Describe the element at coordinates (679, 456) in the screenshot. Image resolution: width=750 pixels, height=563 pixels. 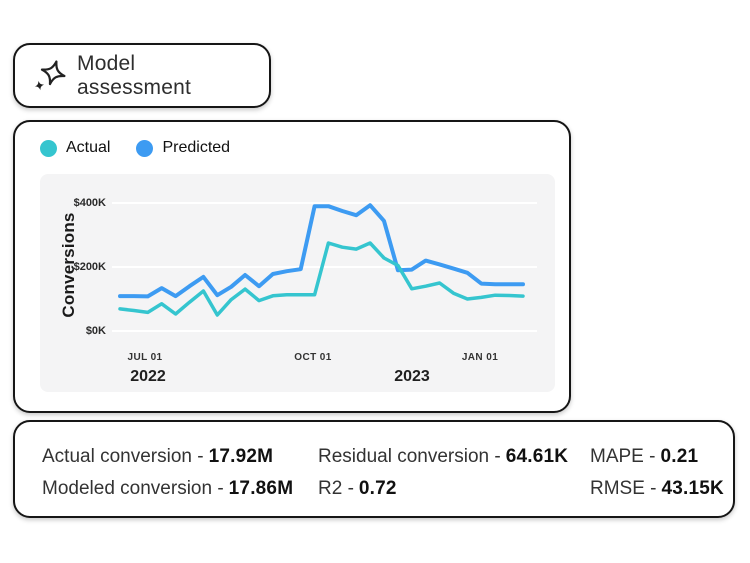
I see `metric-mape-value: 0.21` at that location.